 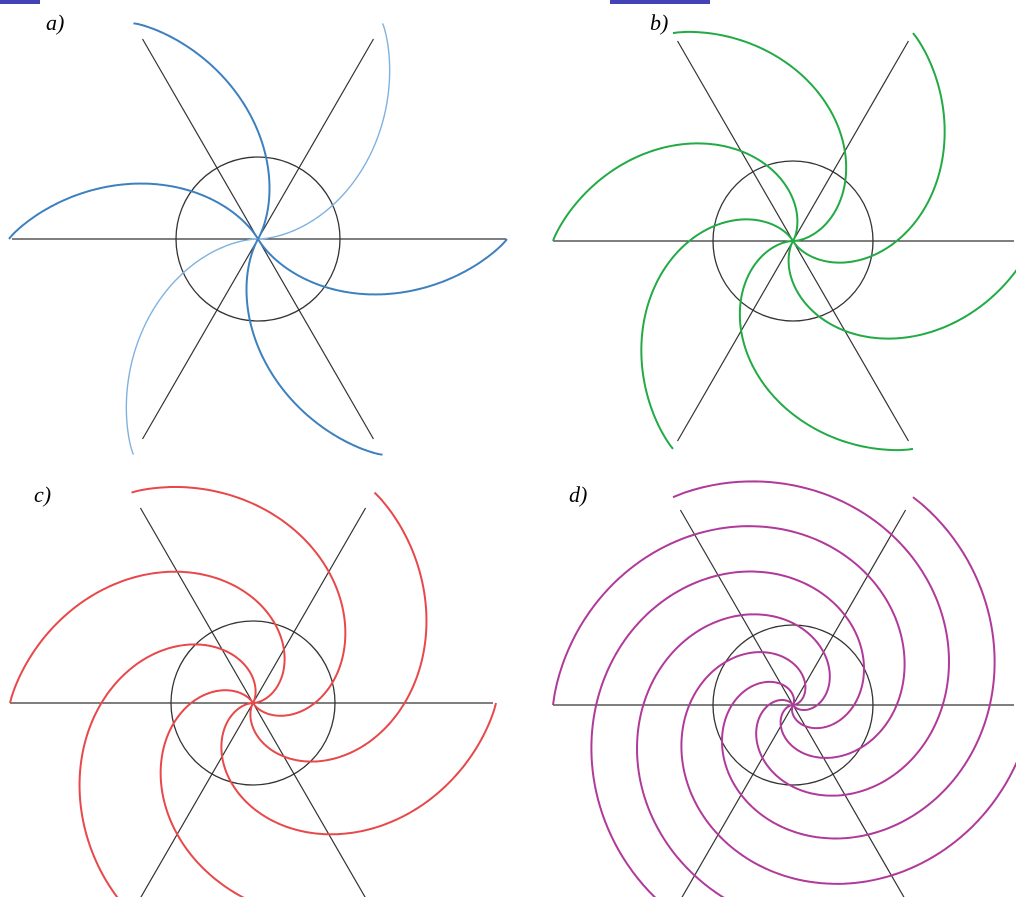 What do you see at coordinates (578, 494) in the screenshot?
I see `panel-label-d: d)` at bounding box center [578, 494].